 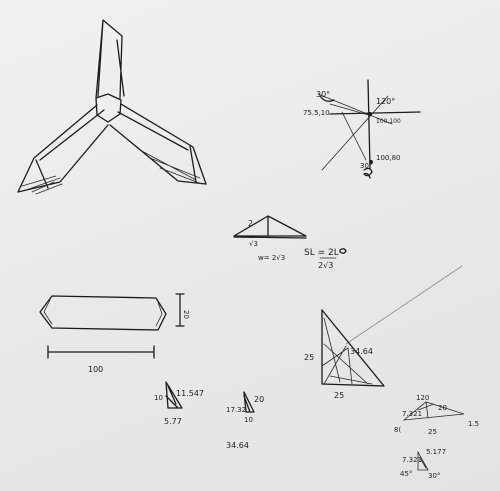 I want to click on label-75-5-10: 75.5,10, so click(x=316, y=113).